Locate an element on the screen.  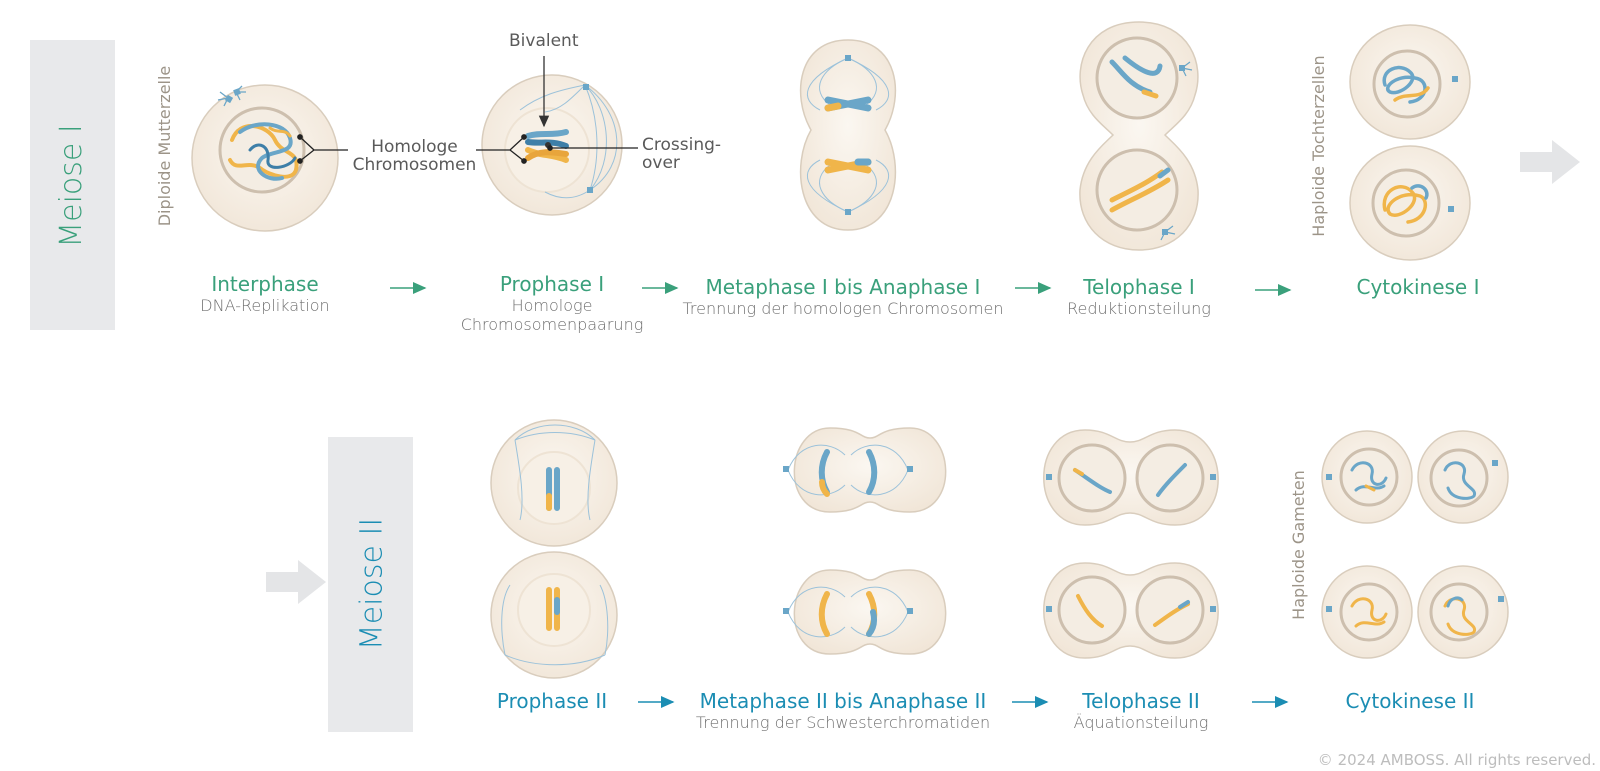
stage-cytokinese-1: Cytokinese I is located at coordinates (1418, 287).